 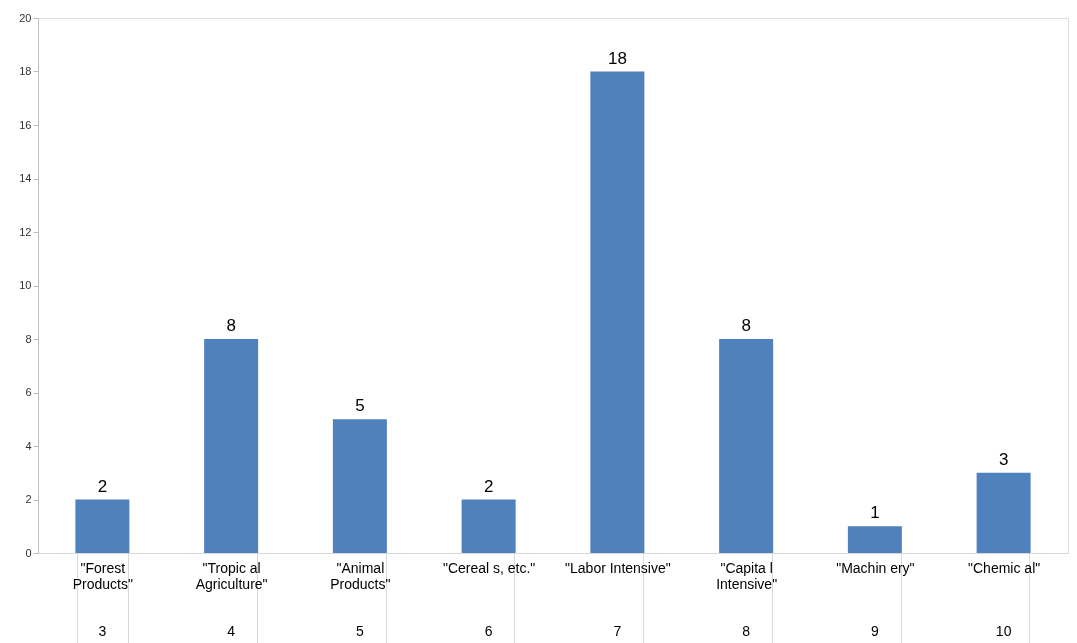 I want to click on y-tick-label: 12, so click(x=25, y=231).